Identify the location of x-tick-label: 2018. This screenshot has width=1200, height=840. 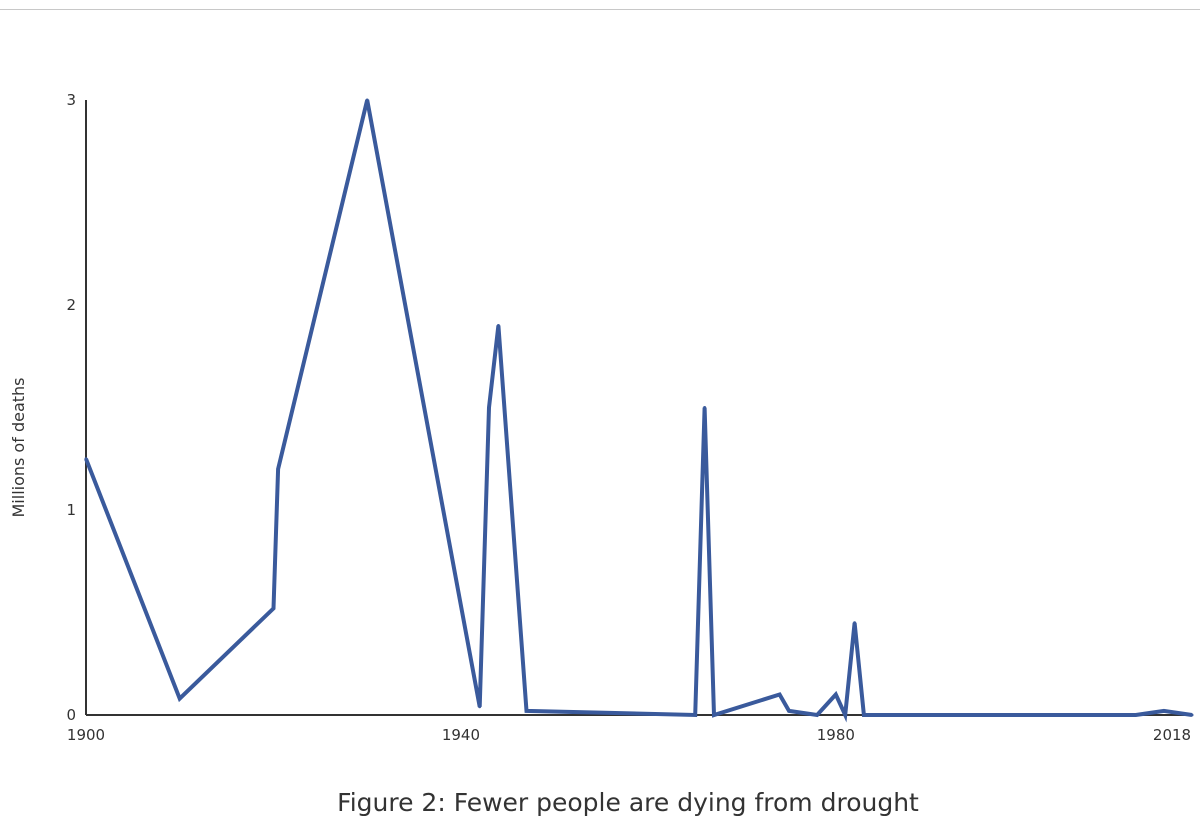
(1172, 735).